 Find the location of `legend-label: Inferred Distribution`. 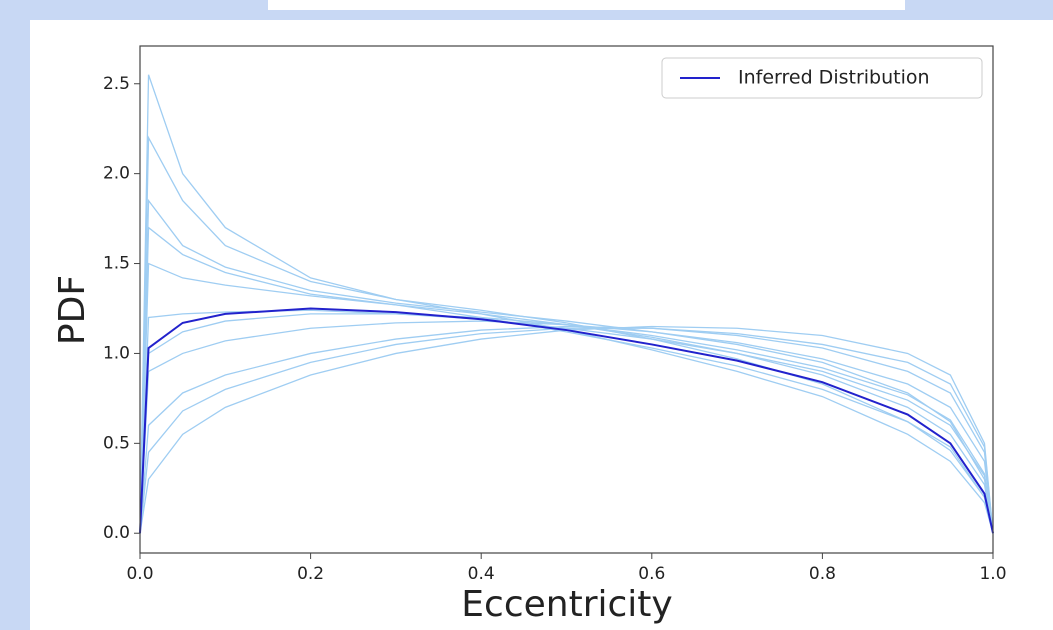

legend-label: Inferred Distribution is located at coordinates (834, 78).